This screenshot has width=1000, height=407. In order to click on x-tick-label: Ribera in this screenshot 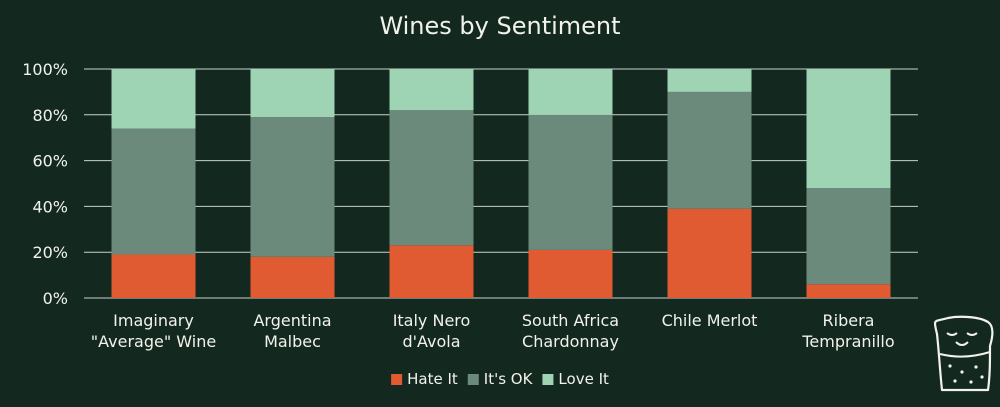, I will do `click(849, 320)`.